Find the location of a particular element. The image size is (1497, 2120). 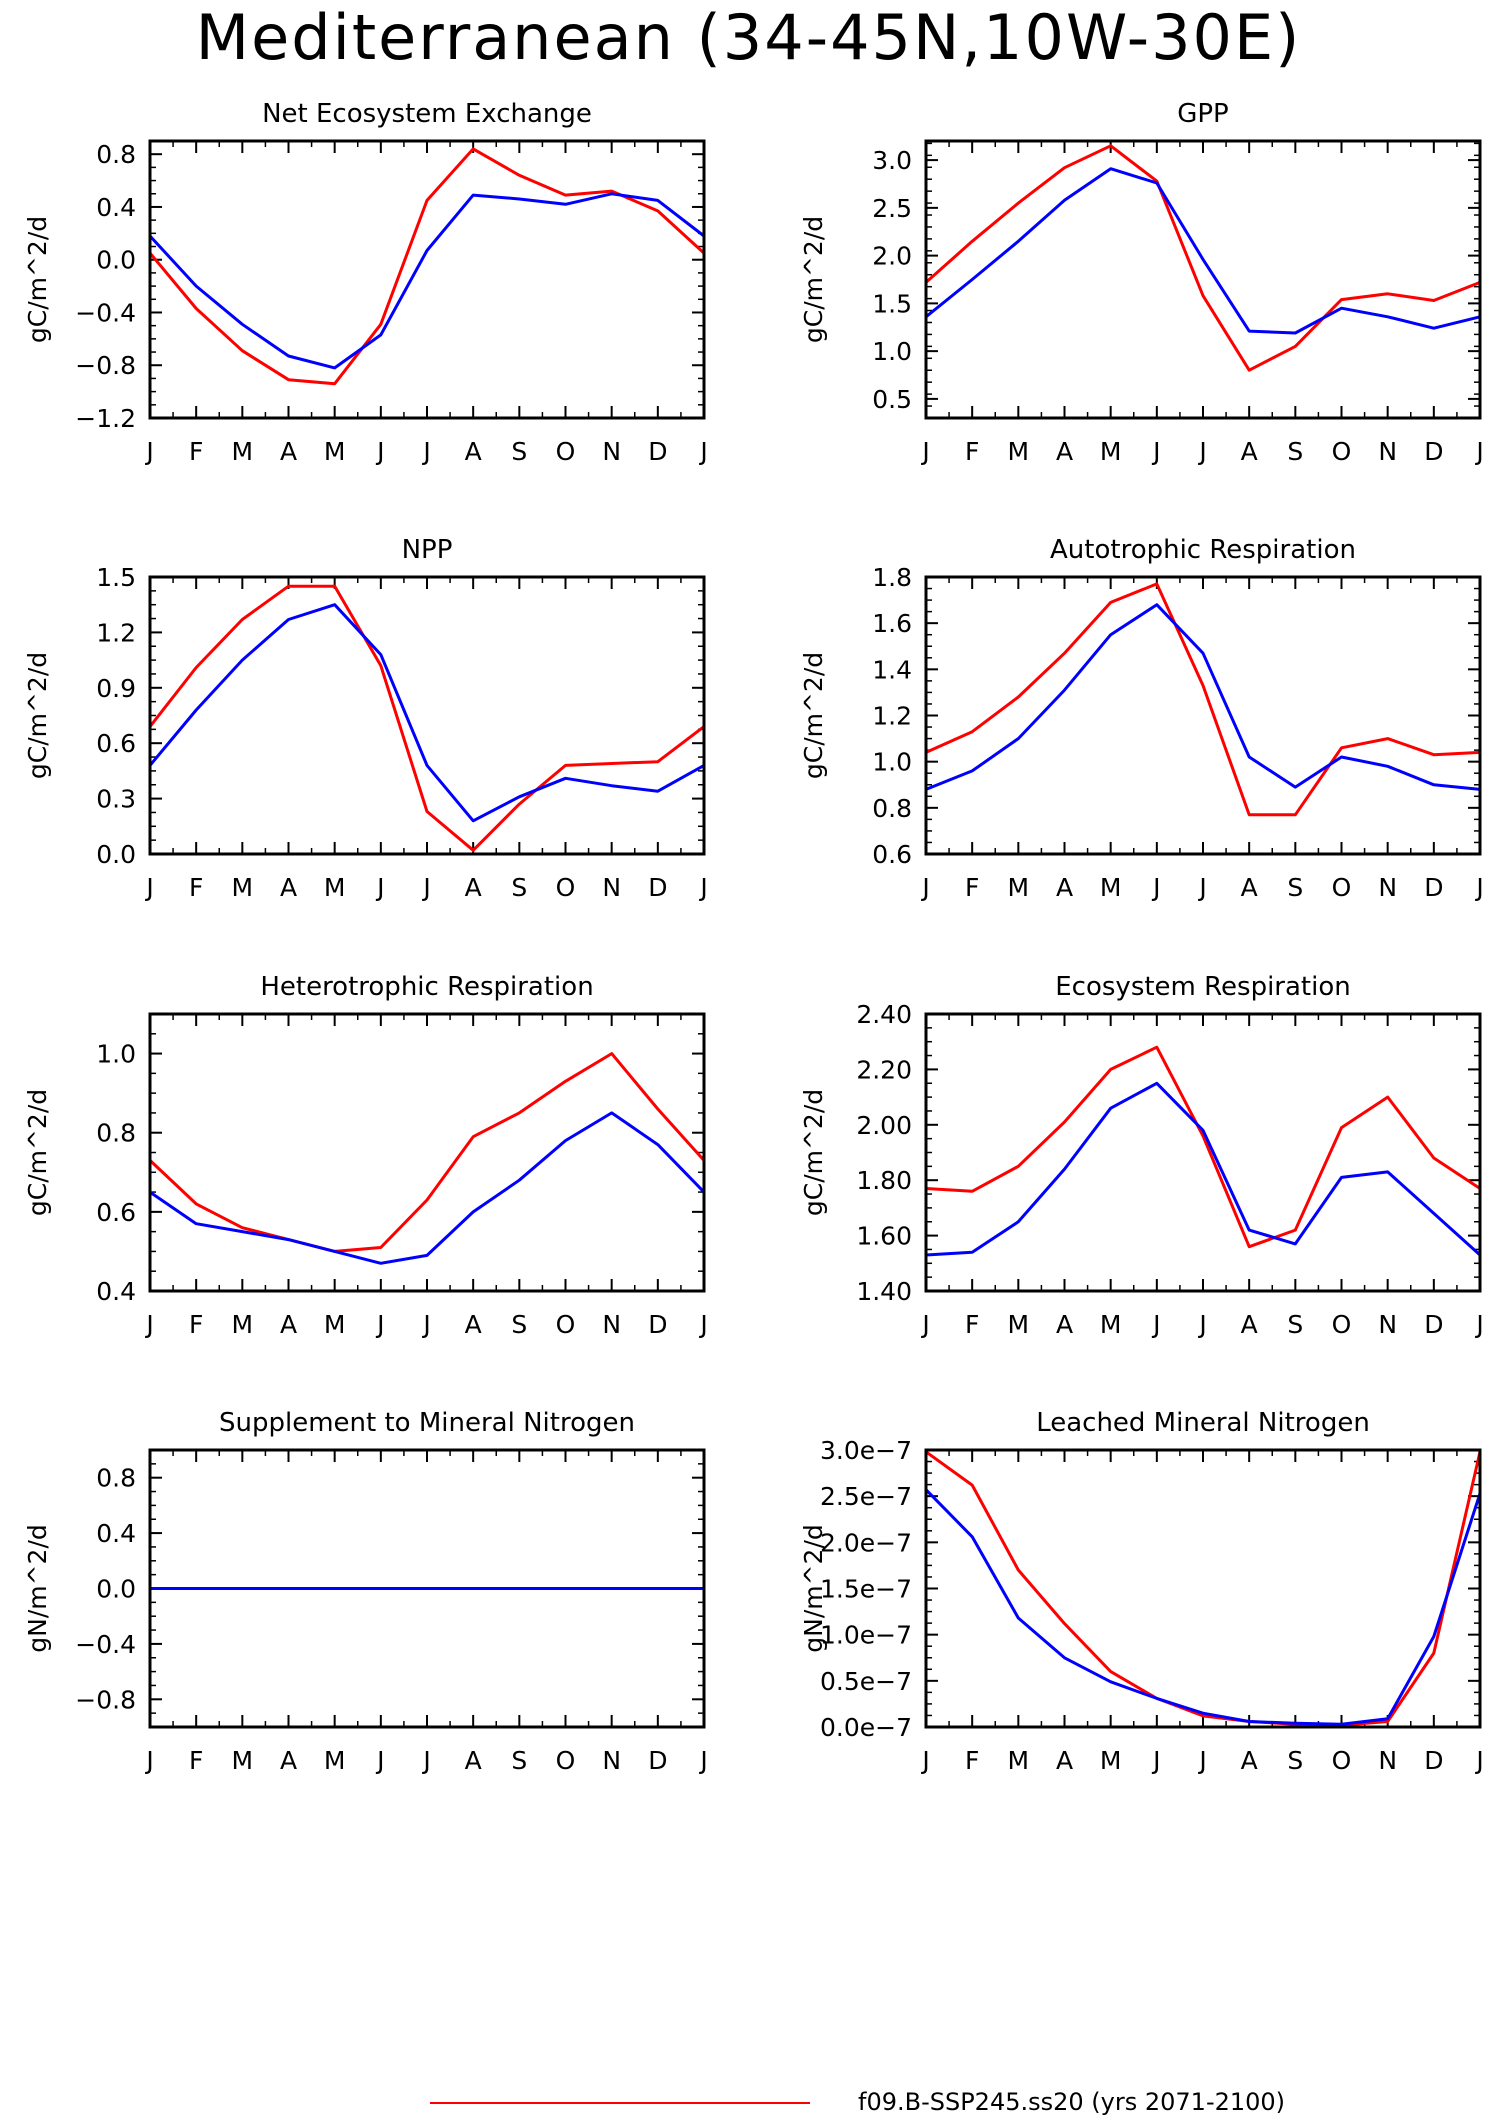

y-tick-label: 1.5 is located at coordinates (116, 577).